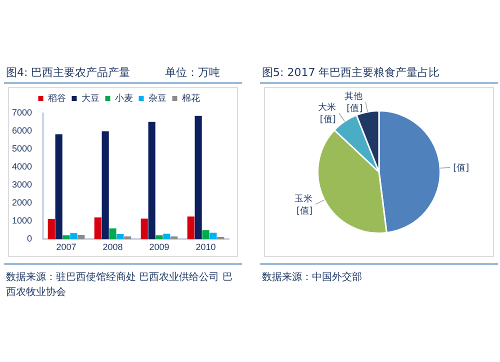 The image size is (500, 362). I want to click on source-note: 数据来源：中国外交部, so click(379, 274).